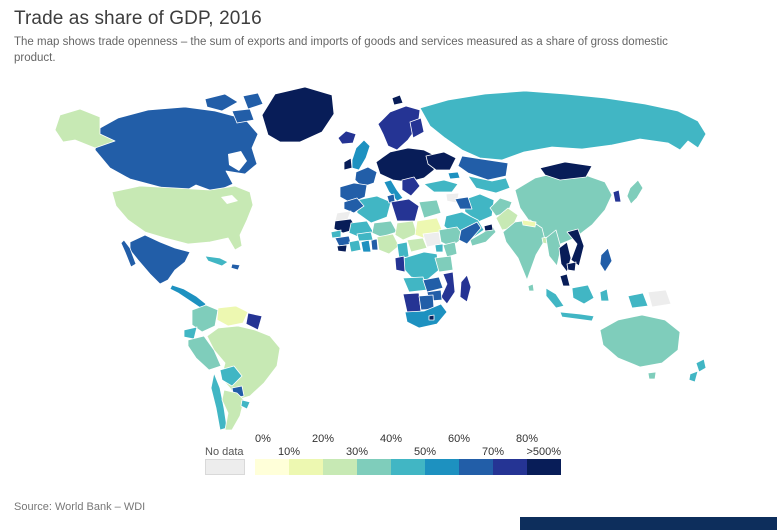 The height and width of the screenshot is (530, 777). Describe the element at coordinates (403, 250) in the screenshot. I see `region-cameroon` at that location.